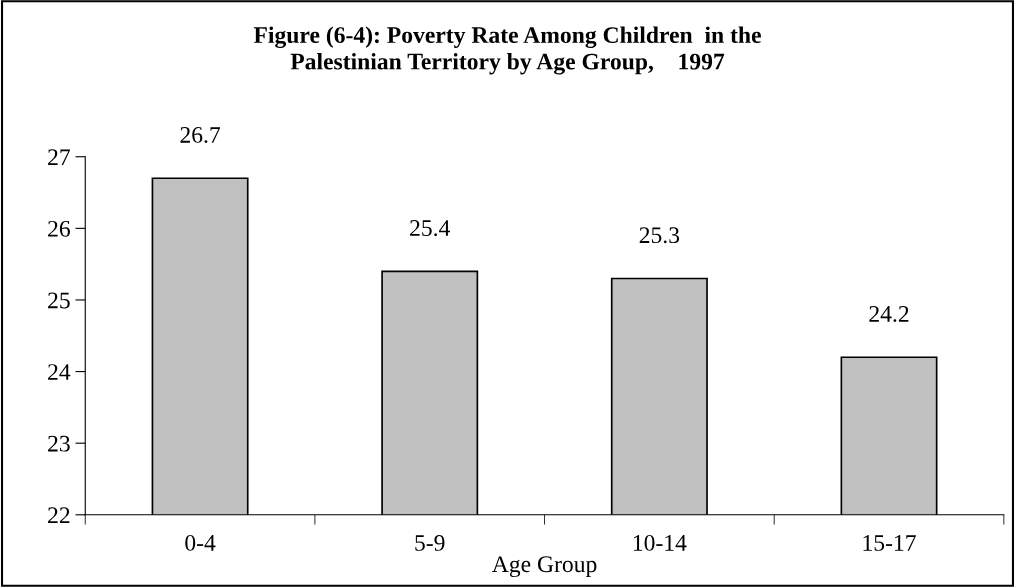  What do you see at coordinates (59, 157) in the screenshot?
I see `y-tick-label: 27` at bounding box center [59, 157].